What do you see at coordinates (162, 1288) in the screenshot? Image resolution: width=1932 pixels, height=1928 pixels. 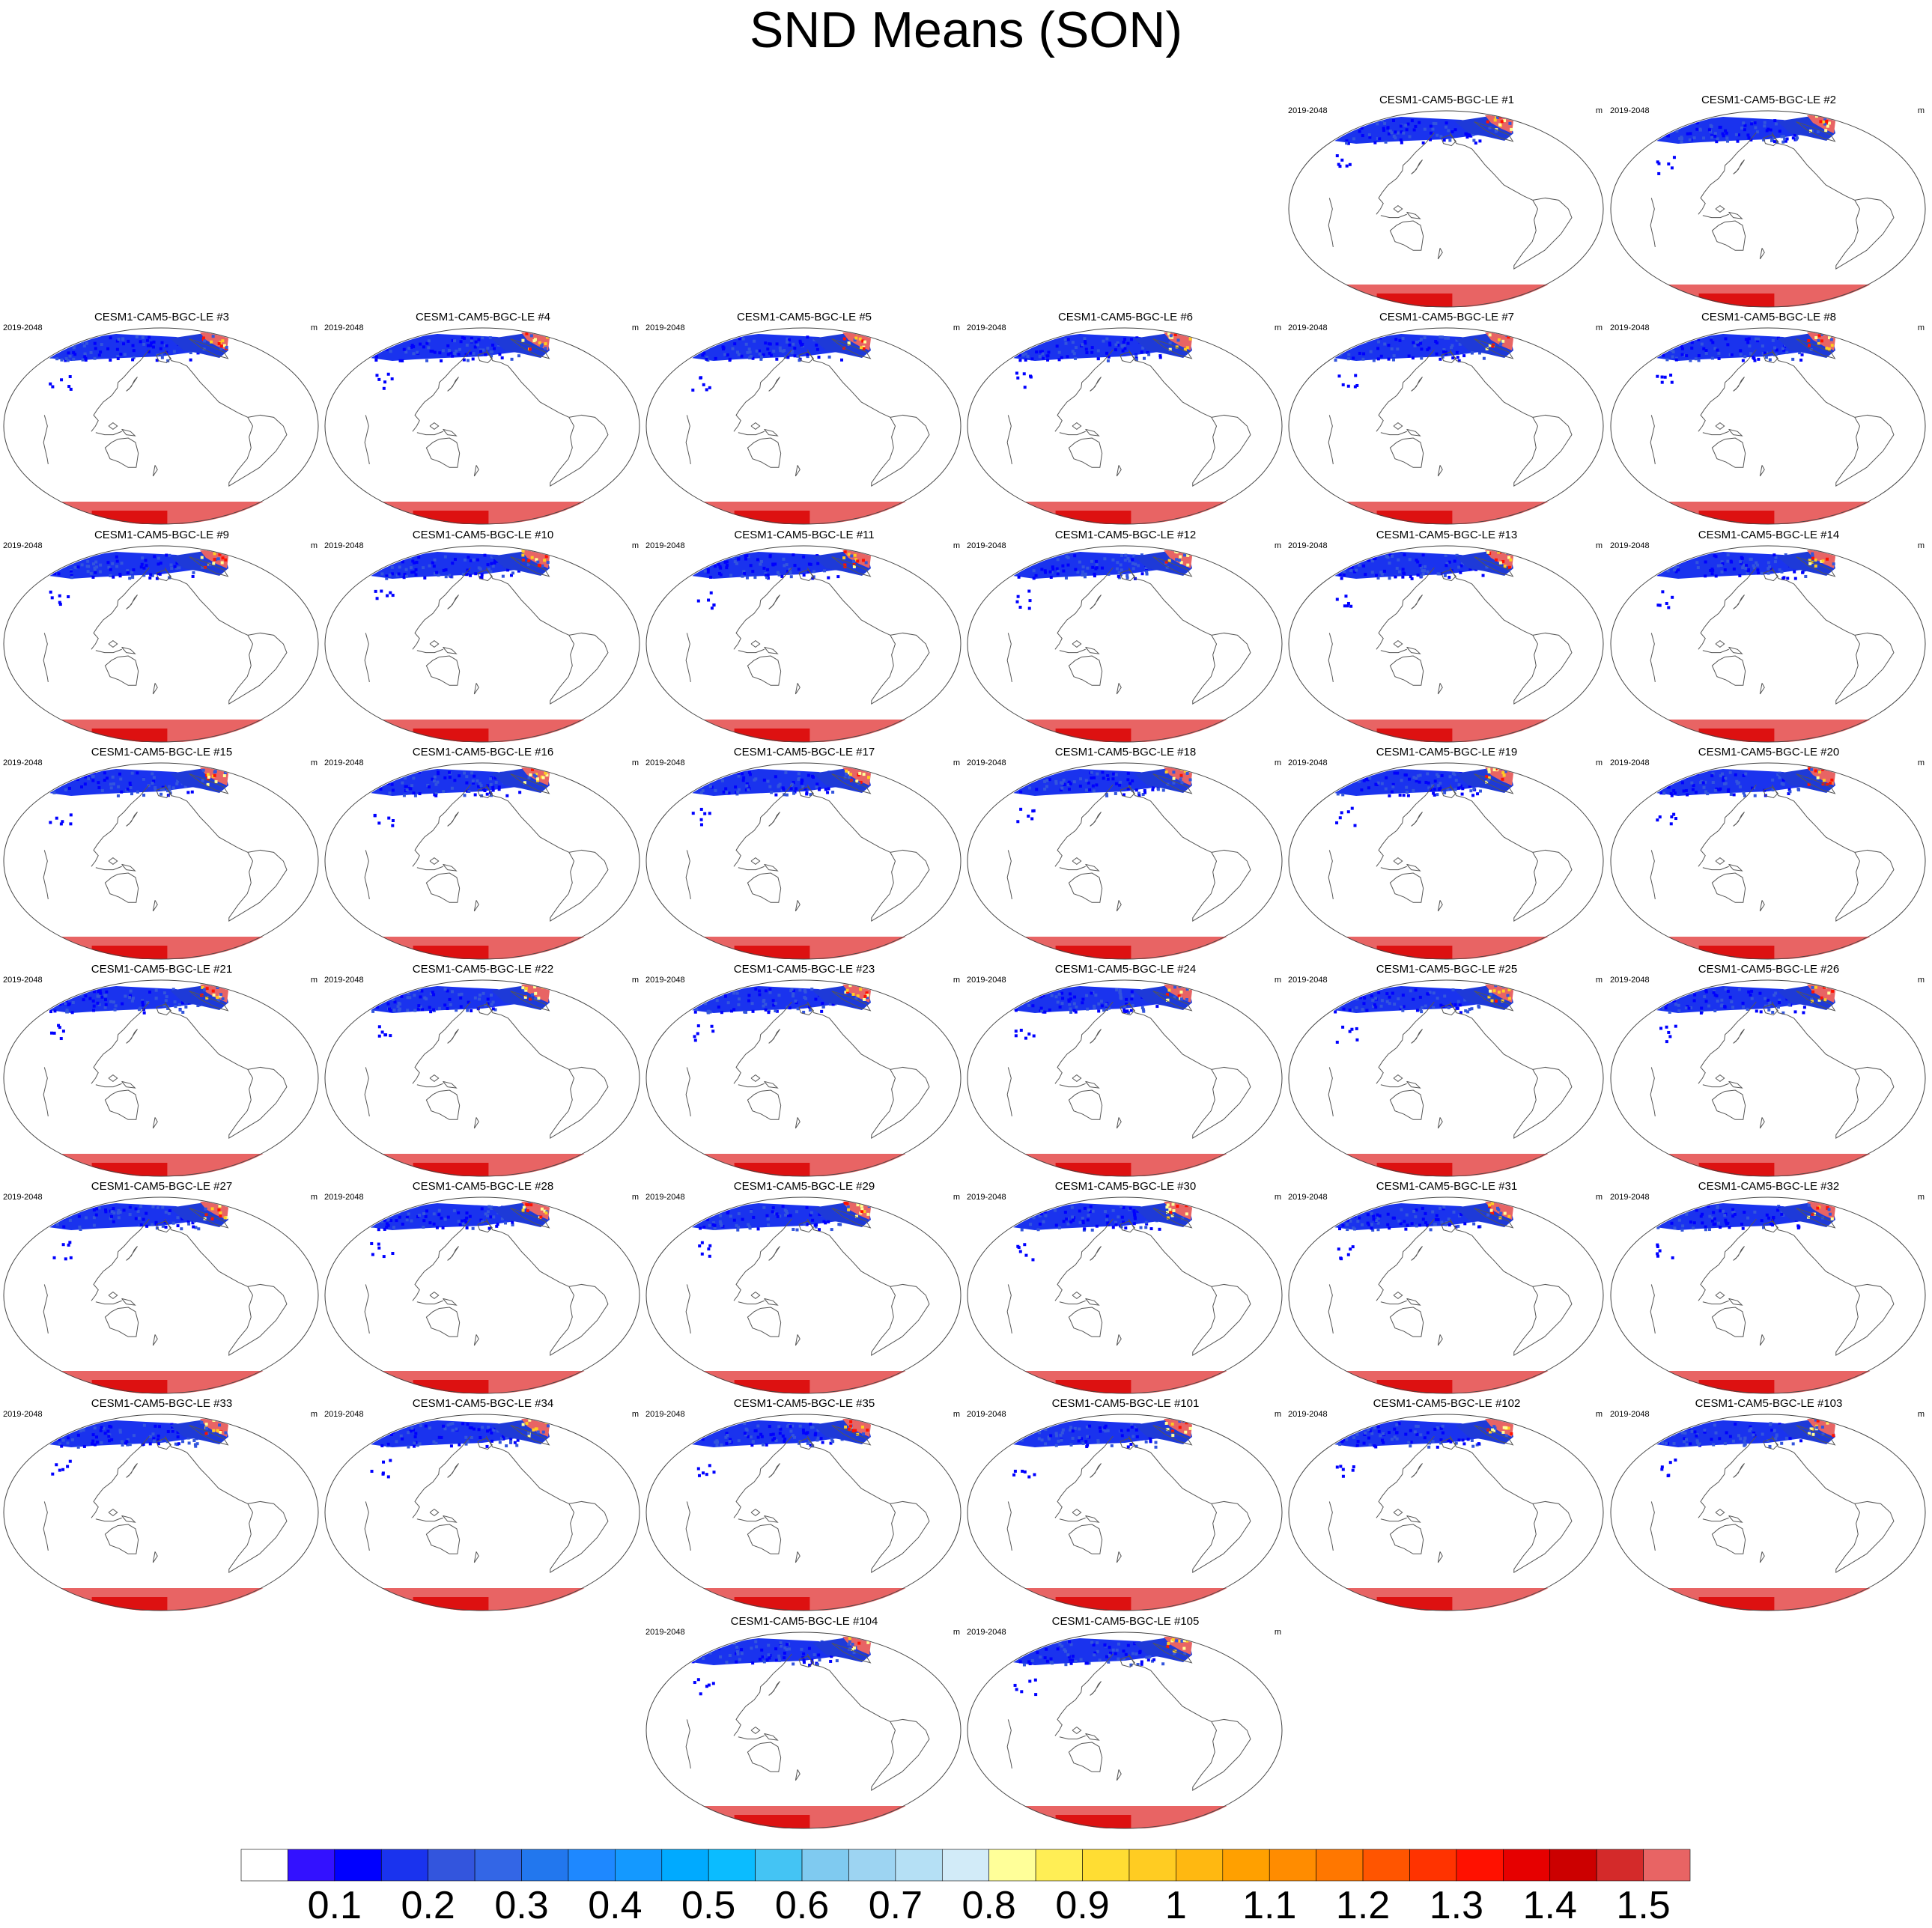 I see `map-panel: CESM1-CAM5-BGC-LE #27 2019-2048 m` at bounding box center [162, 1288].